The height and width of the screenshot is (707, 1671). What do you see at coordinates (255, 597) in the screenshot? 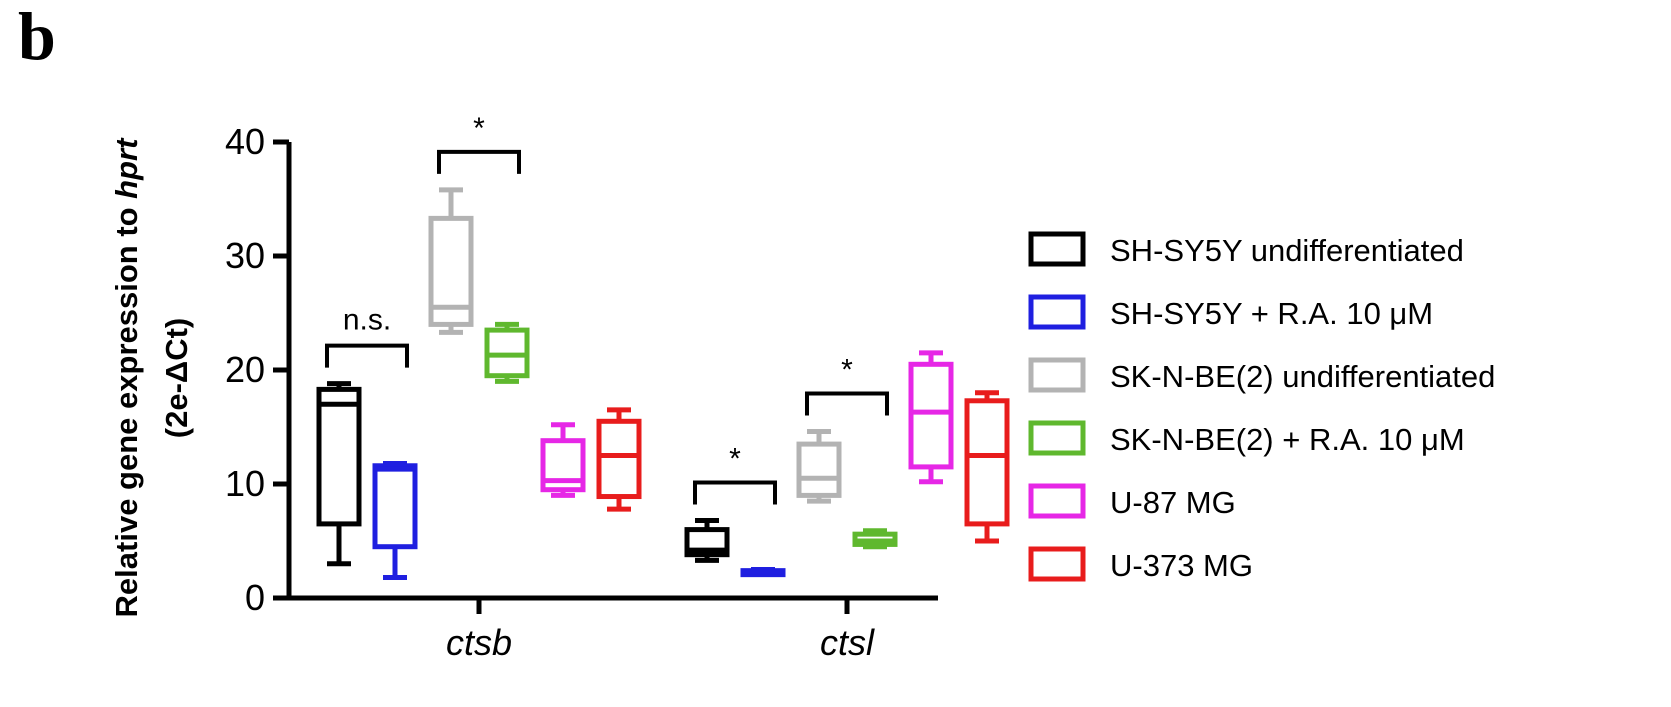
I see `y-tick-label: 0` at bounding box center [255, 597].